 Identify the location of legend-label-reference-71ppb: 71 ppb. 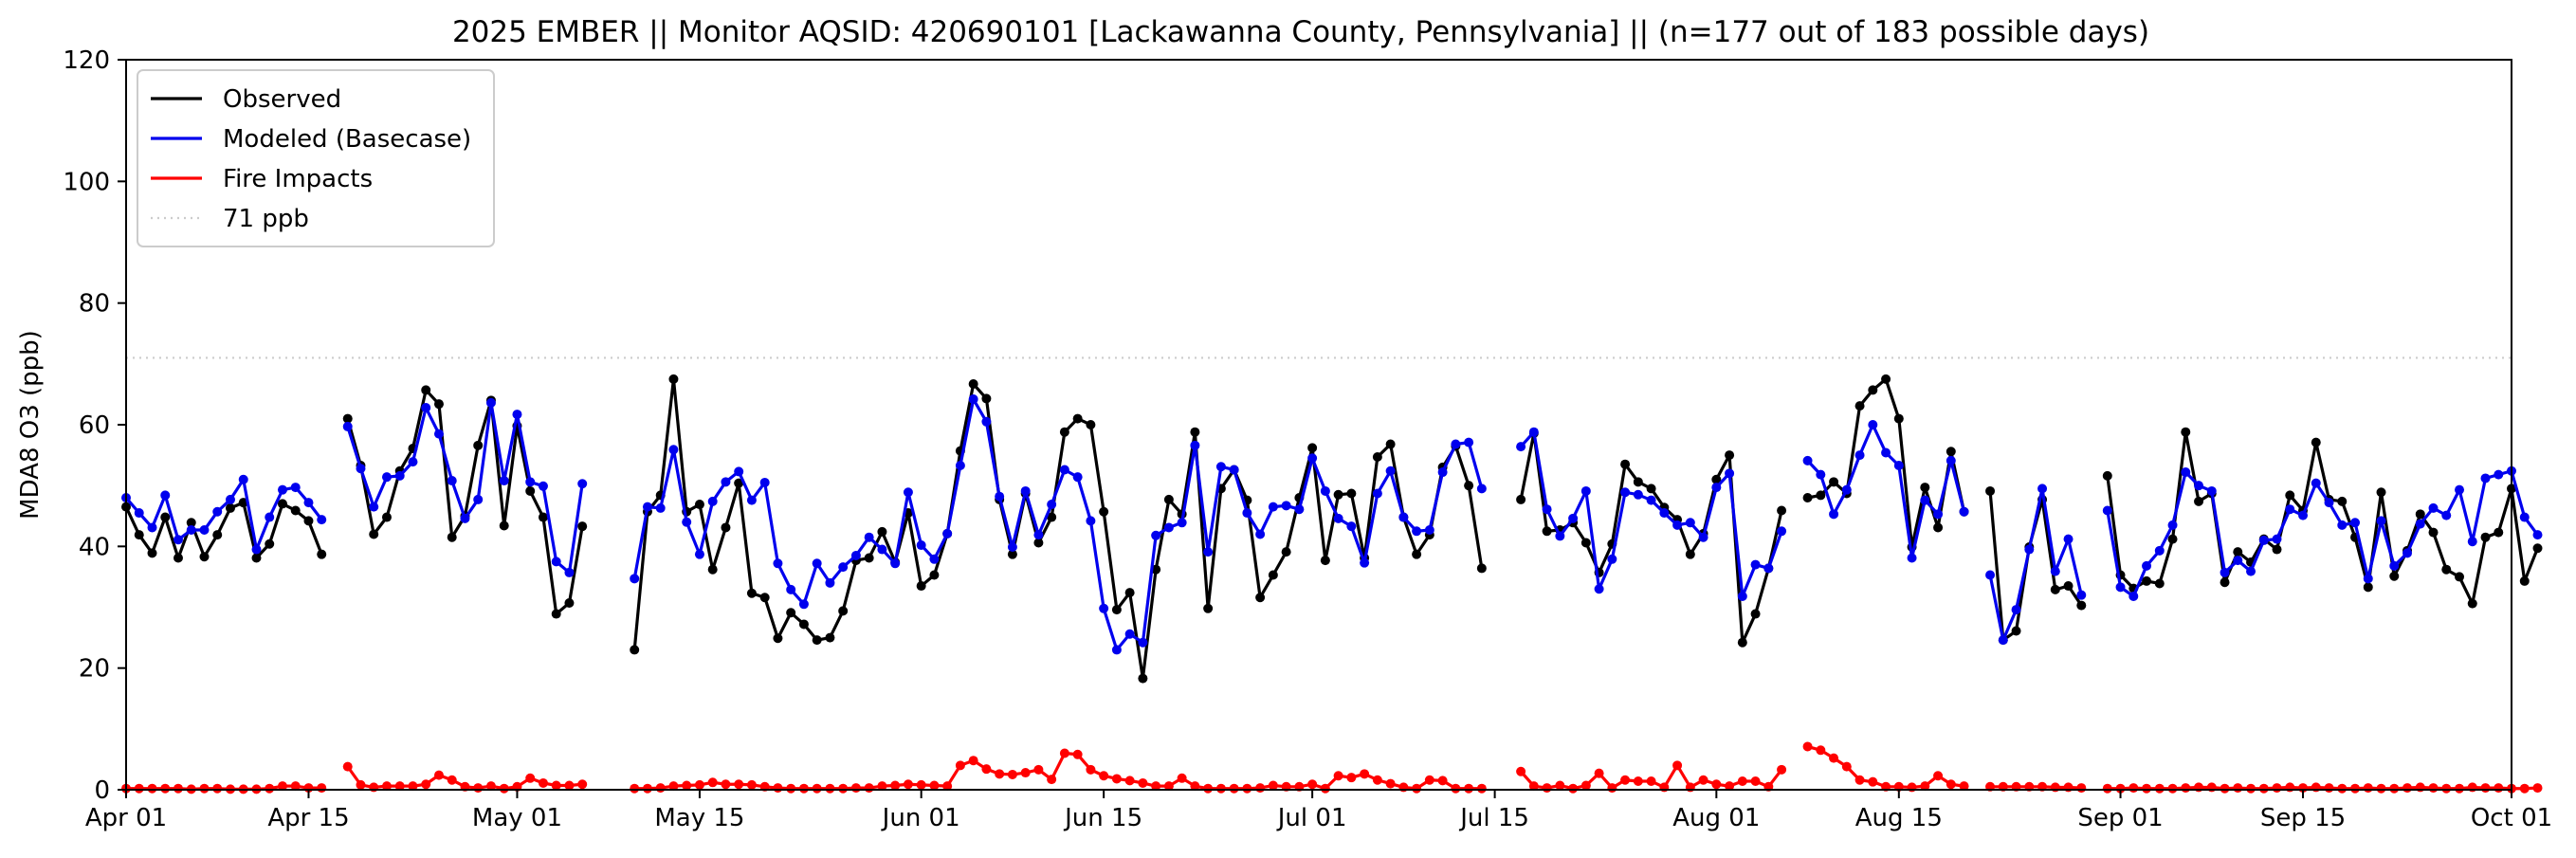
(266, 219).